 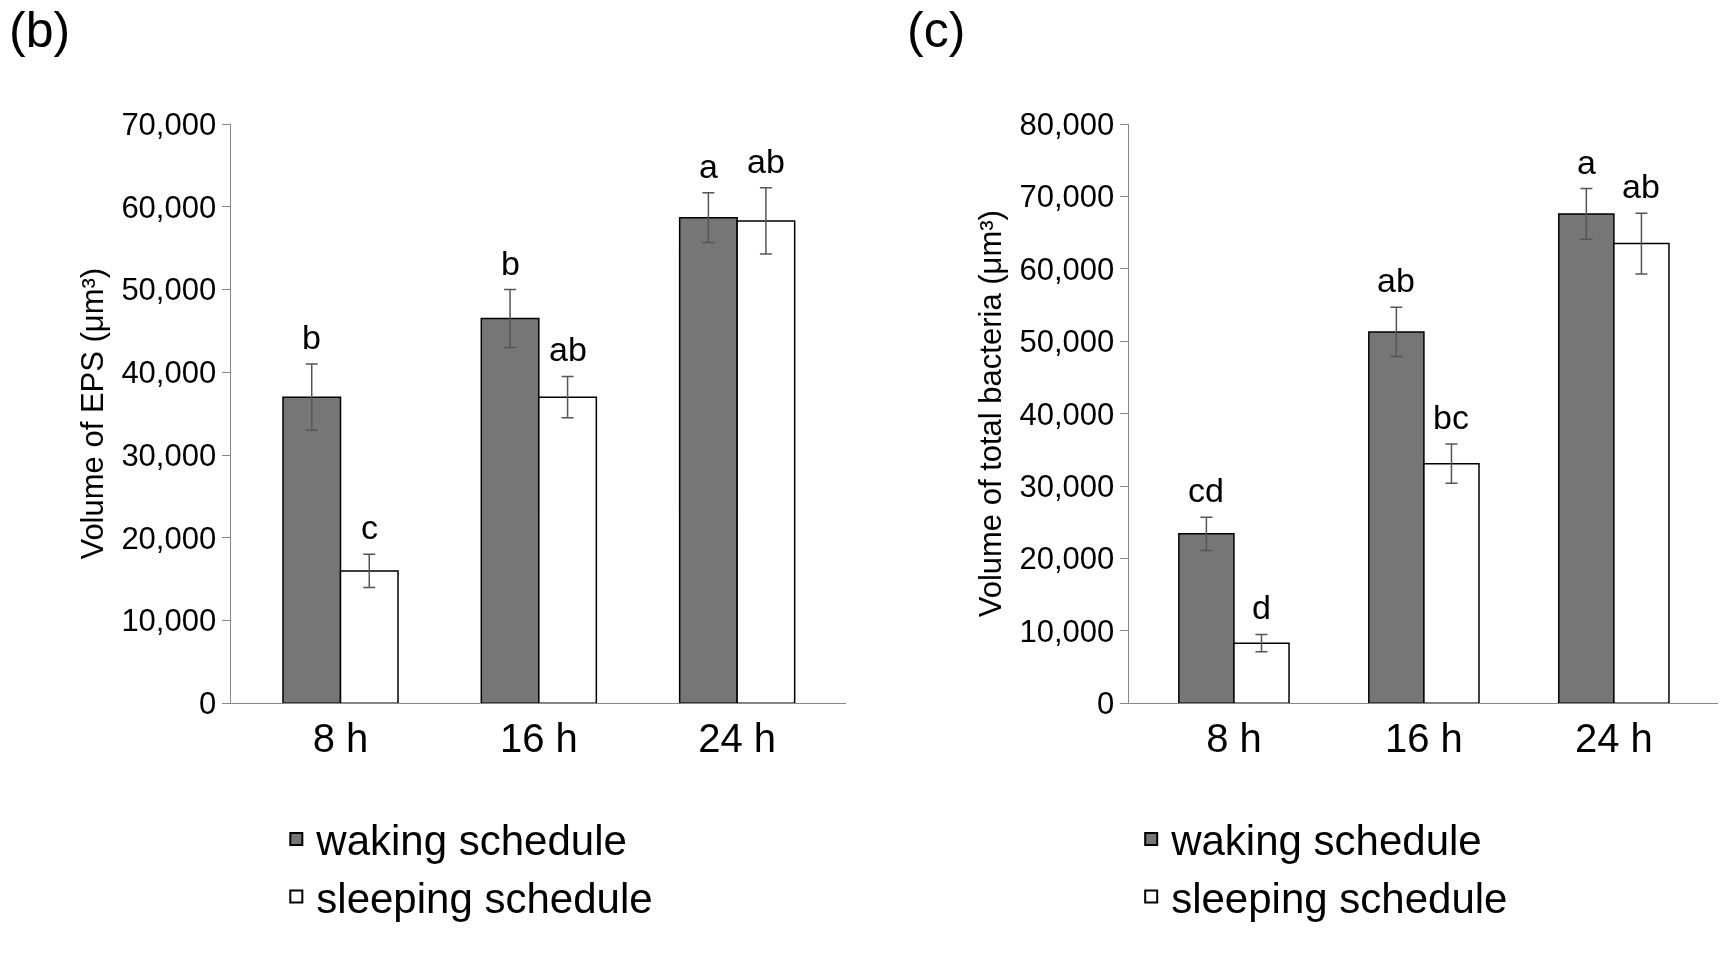 I want to click on data-label: bc, so click(x=1451, y=417).